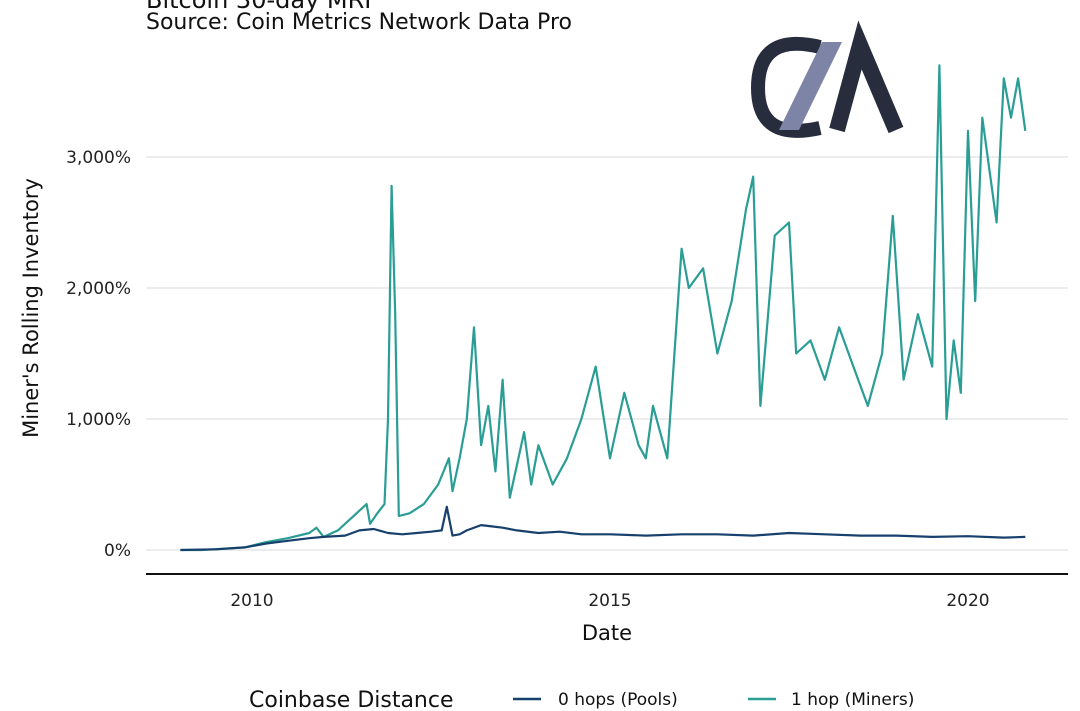 The width and height of the screenshot is (1080, 711). I want to click on x-axis-title: Date, so click(607, 633).